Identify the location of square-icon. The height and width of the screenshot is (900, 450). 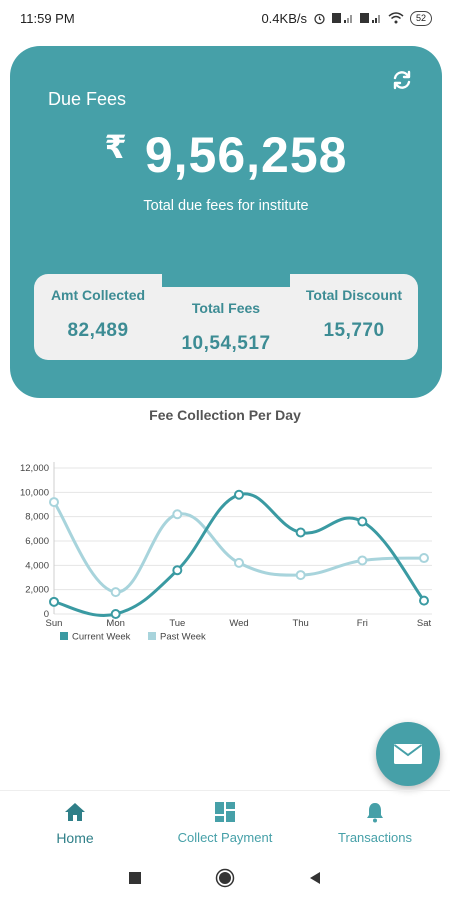
(135, 878).